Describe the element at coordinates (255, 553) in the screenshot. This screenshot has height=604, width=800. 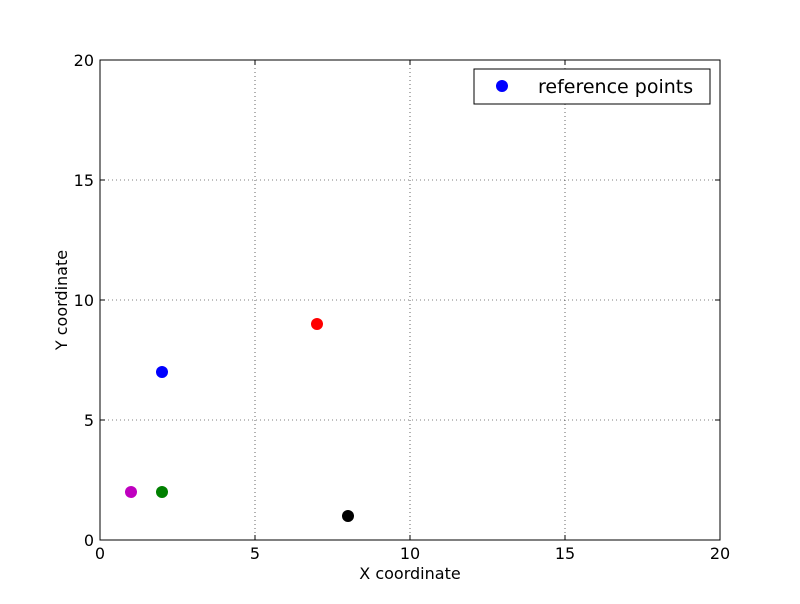
I see `x-tick-label: 5` at that location.